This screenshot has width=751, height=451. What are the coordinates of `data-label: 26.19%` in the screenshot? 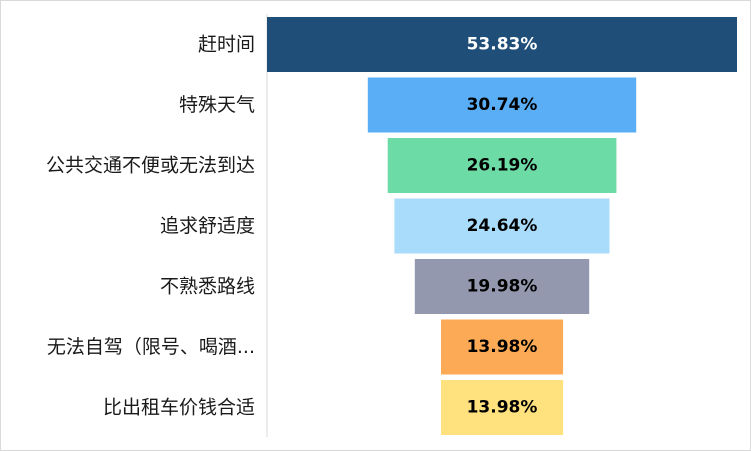 It's located at (502, 166).